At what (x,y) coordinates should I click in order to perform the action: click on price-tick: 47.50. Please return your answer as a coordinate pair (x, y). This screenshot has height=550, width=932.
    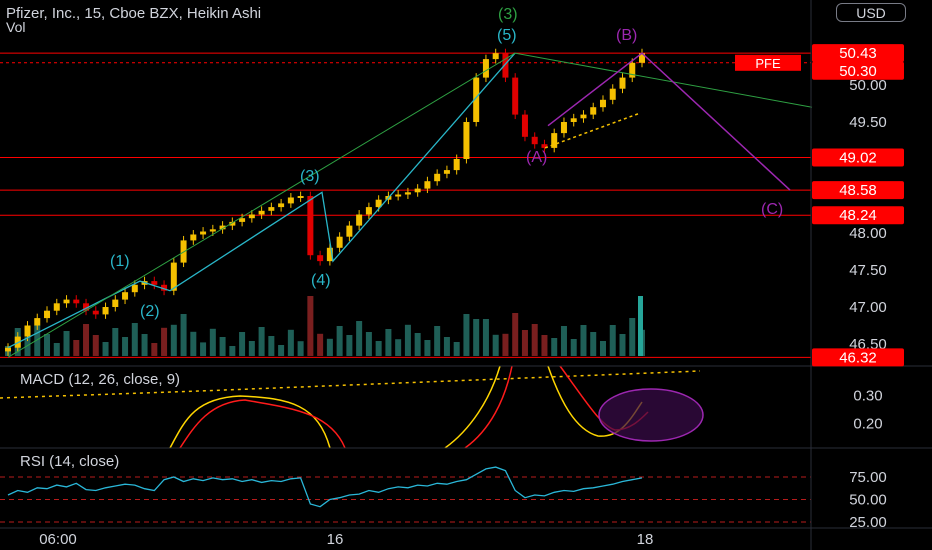
    Looking at the image, I should click on (868, 270).